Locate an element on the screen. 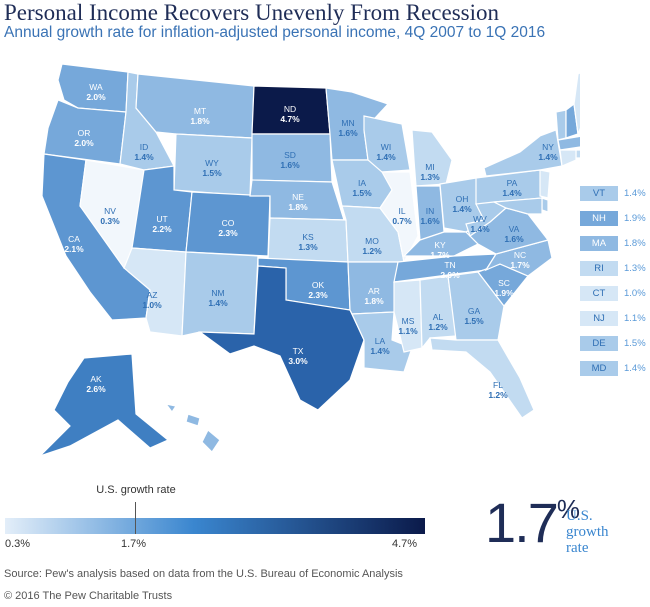  state-TX is located at coordinates (281, 338).